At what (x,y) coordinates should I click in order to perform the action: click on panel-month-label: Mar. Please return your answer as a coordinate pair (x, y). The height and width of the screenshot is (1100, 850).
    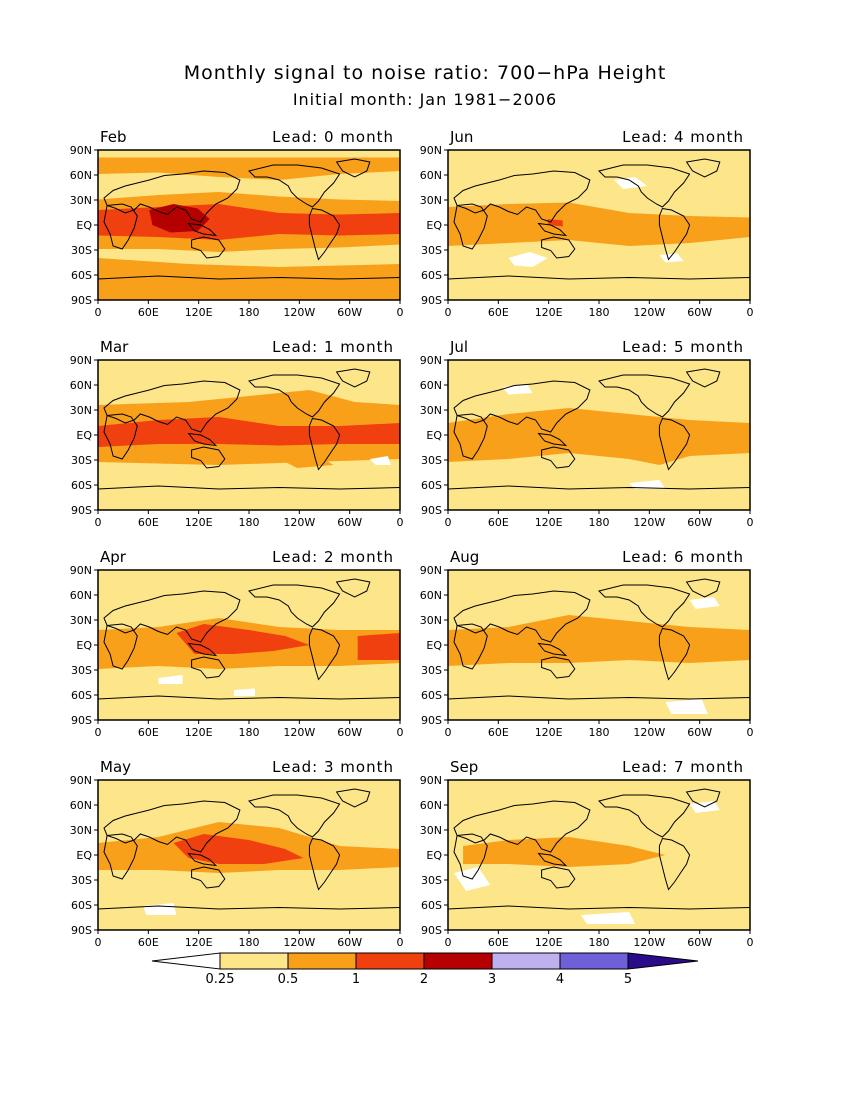
    Looking at the image, I should click on (114, 347).